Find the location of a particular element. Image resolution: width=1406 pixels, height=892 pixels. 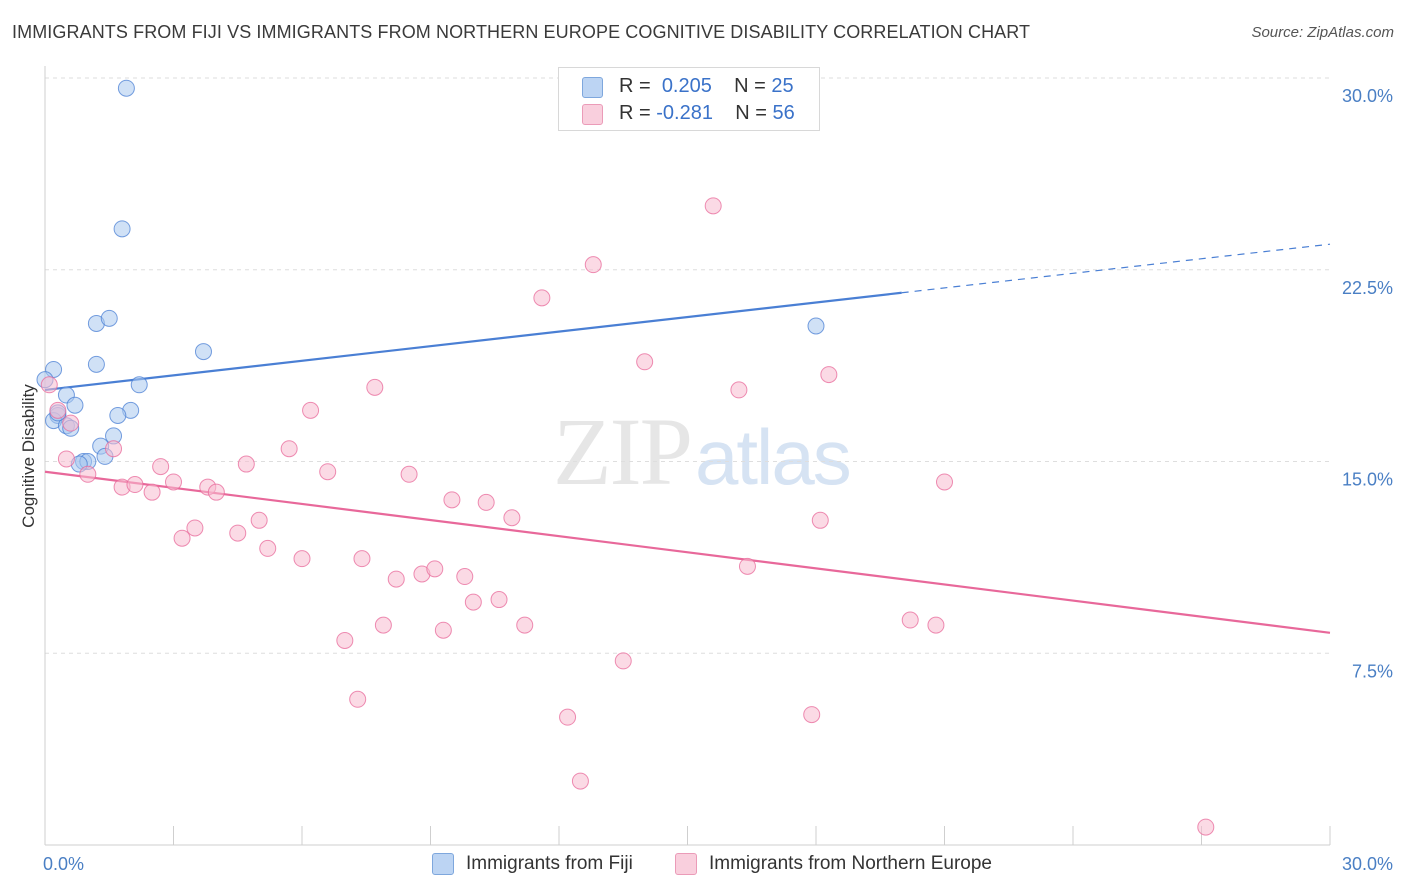

bottom-legend-northern-europe: Immigrants from Northern Europe is located at coordinates (833, 864).